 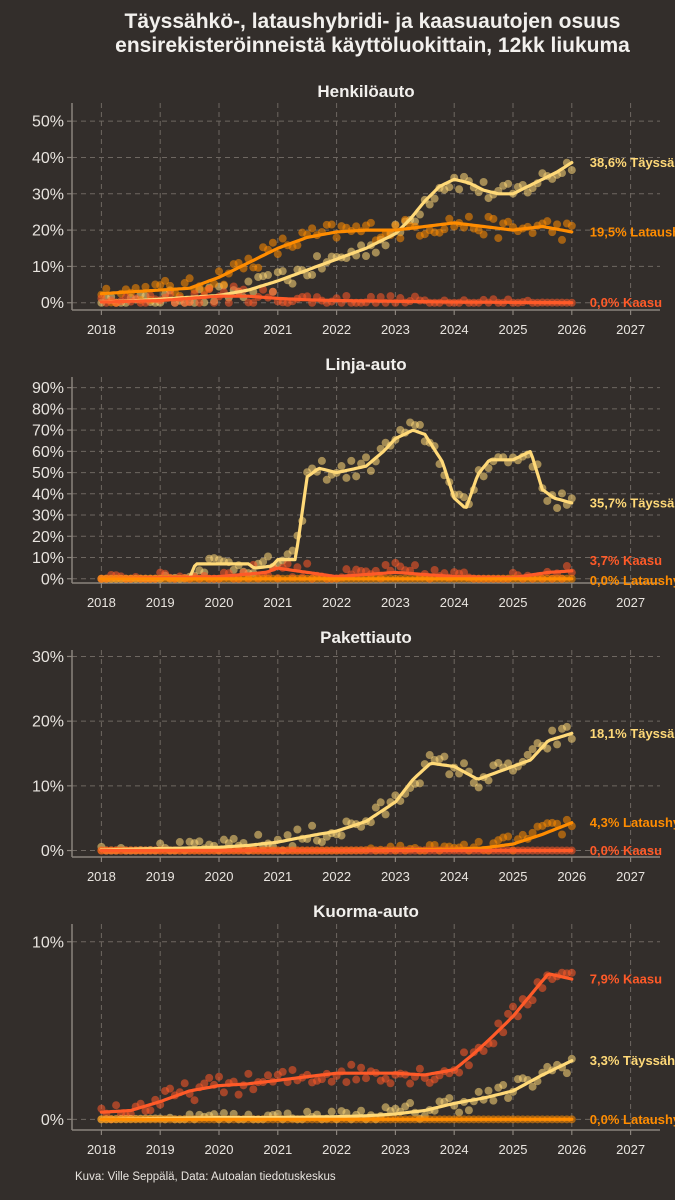 I want to click on x-tick-label: 2023, so click(x=395, y=329).